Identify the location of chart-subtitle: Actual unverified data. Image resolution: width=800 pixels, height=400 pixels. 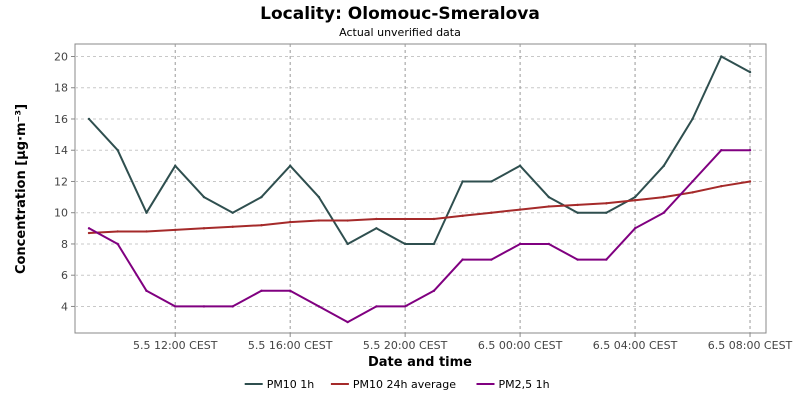
(400, 32).